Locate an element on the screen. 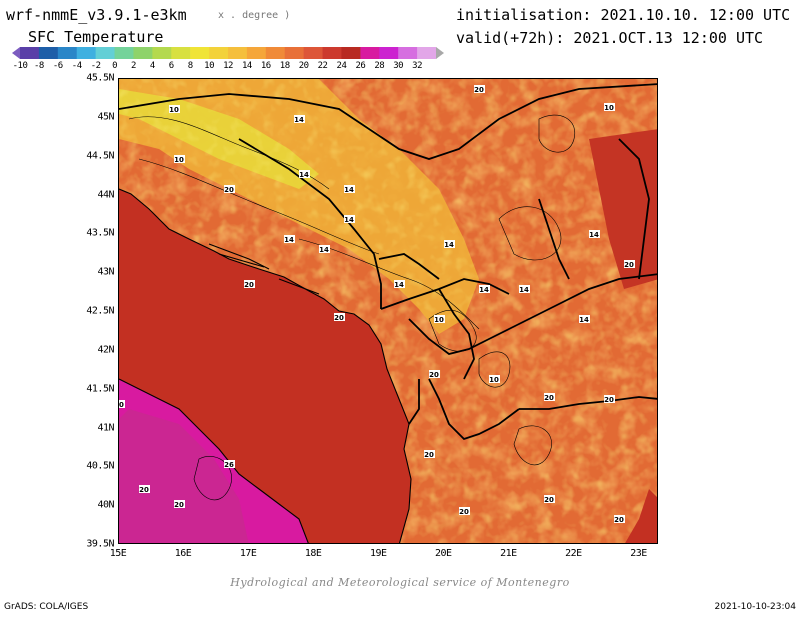 Image resolution: width=800 pixels, height=618 pixels. latitude-tick: 43.5N is located at coordinates (100, 233).